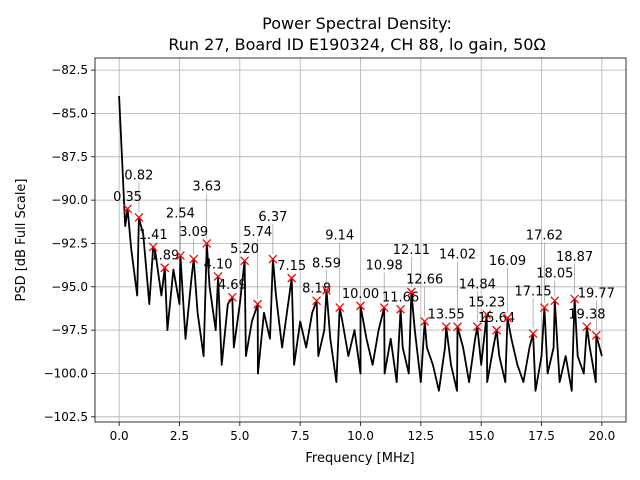  I want to click on peak-label: 10.98, so click(384, 266).